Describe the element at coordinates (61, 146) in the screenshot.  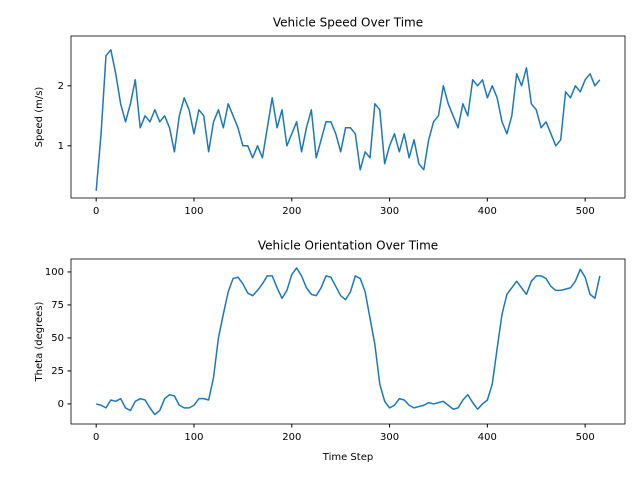
I see `y-tick-label: 1` at that location.